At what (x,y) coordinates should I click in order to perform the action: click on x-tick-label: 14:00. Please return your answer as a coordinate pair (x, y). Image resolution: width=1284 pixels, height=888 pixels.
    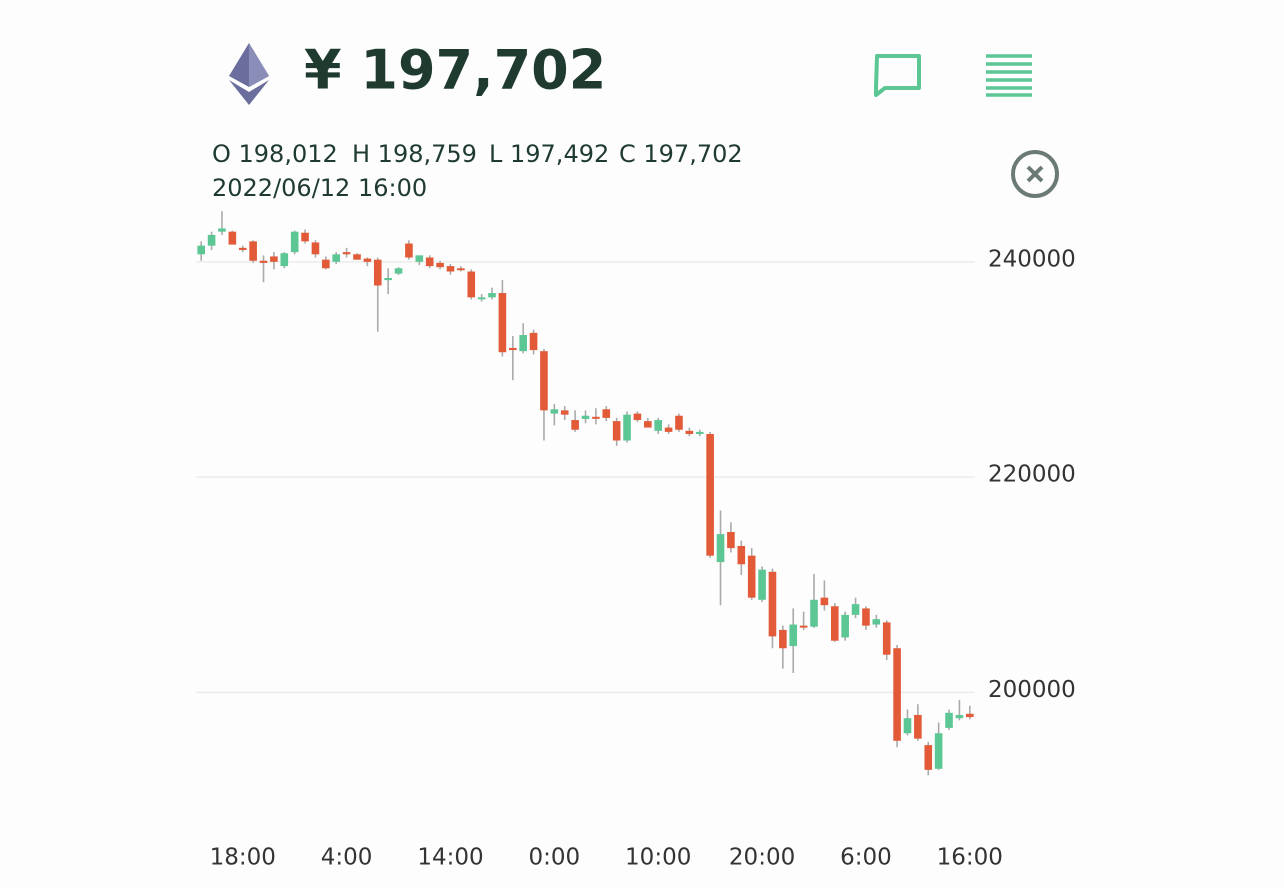
    Looking at the image, I should click on (450, 858).